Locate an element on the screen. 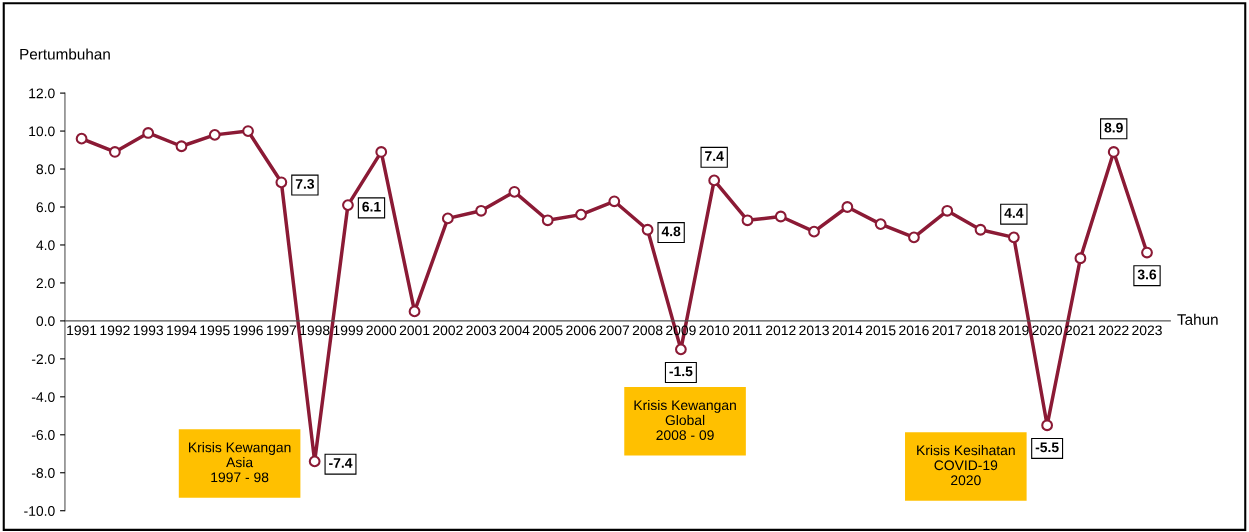 Image resolution: width=1249 pixels, height=532 pixels. y-tick-label: -4.0 is located at coordinates (43, 397).